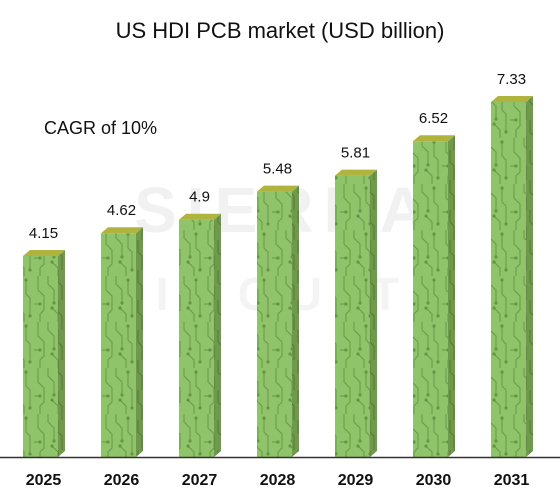 The height and width of the screenshot is (504, 560). I want to click on bar-2031, so click(512, 276).